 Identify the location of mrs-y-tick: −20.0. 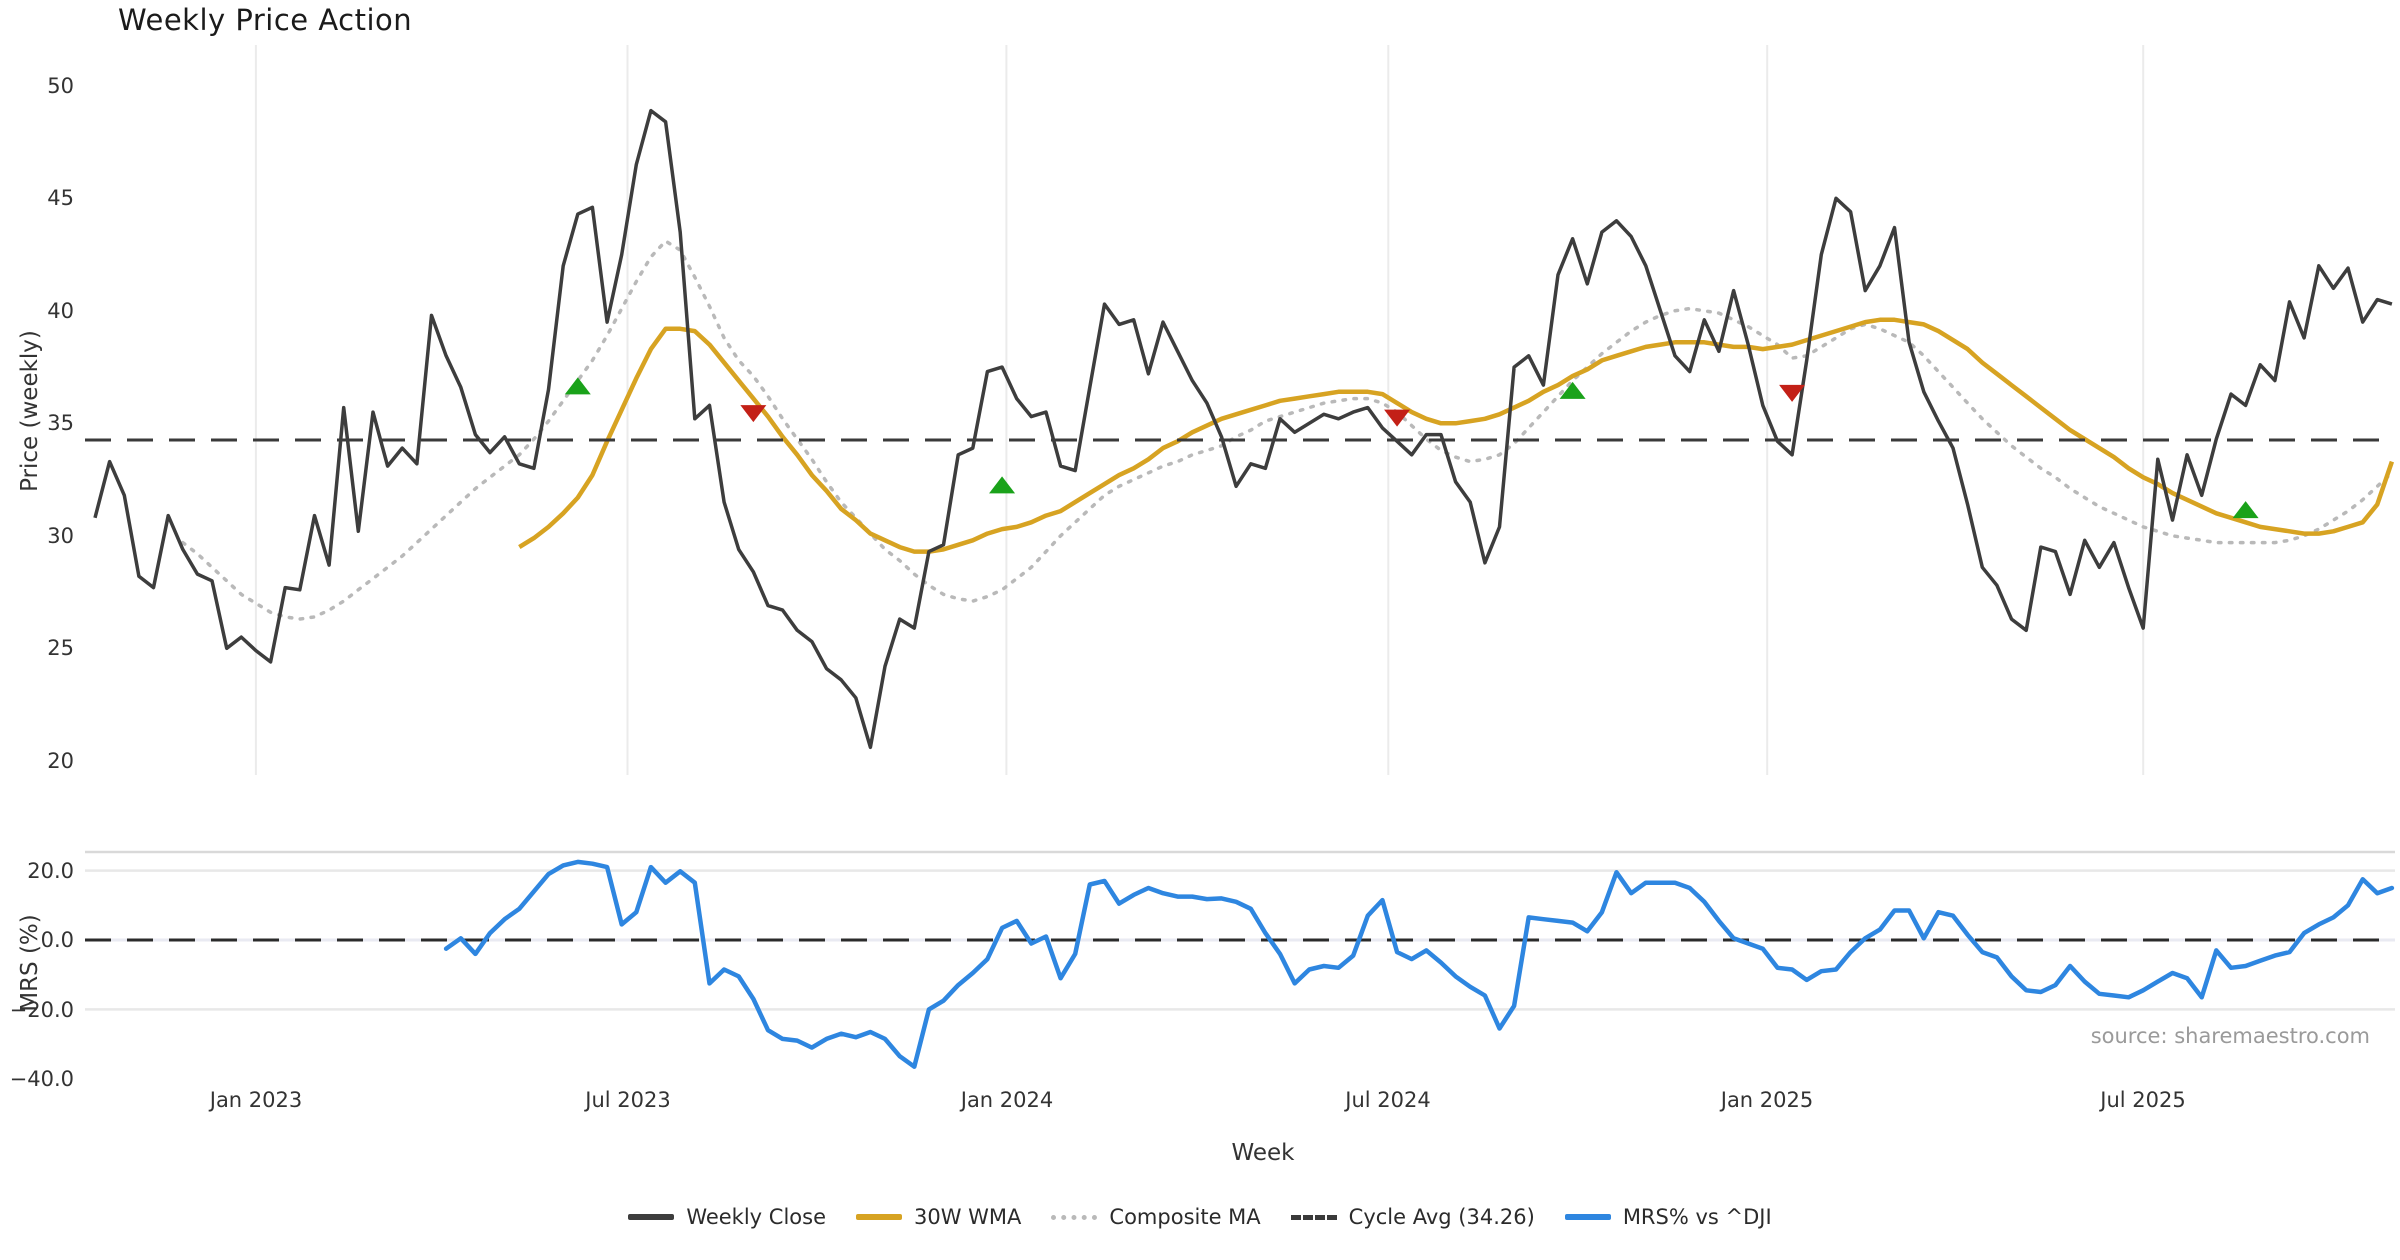
(41, 1010).